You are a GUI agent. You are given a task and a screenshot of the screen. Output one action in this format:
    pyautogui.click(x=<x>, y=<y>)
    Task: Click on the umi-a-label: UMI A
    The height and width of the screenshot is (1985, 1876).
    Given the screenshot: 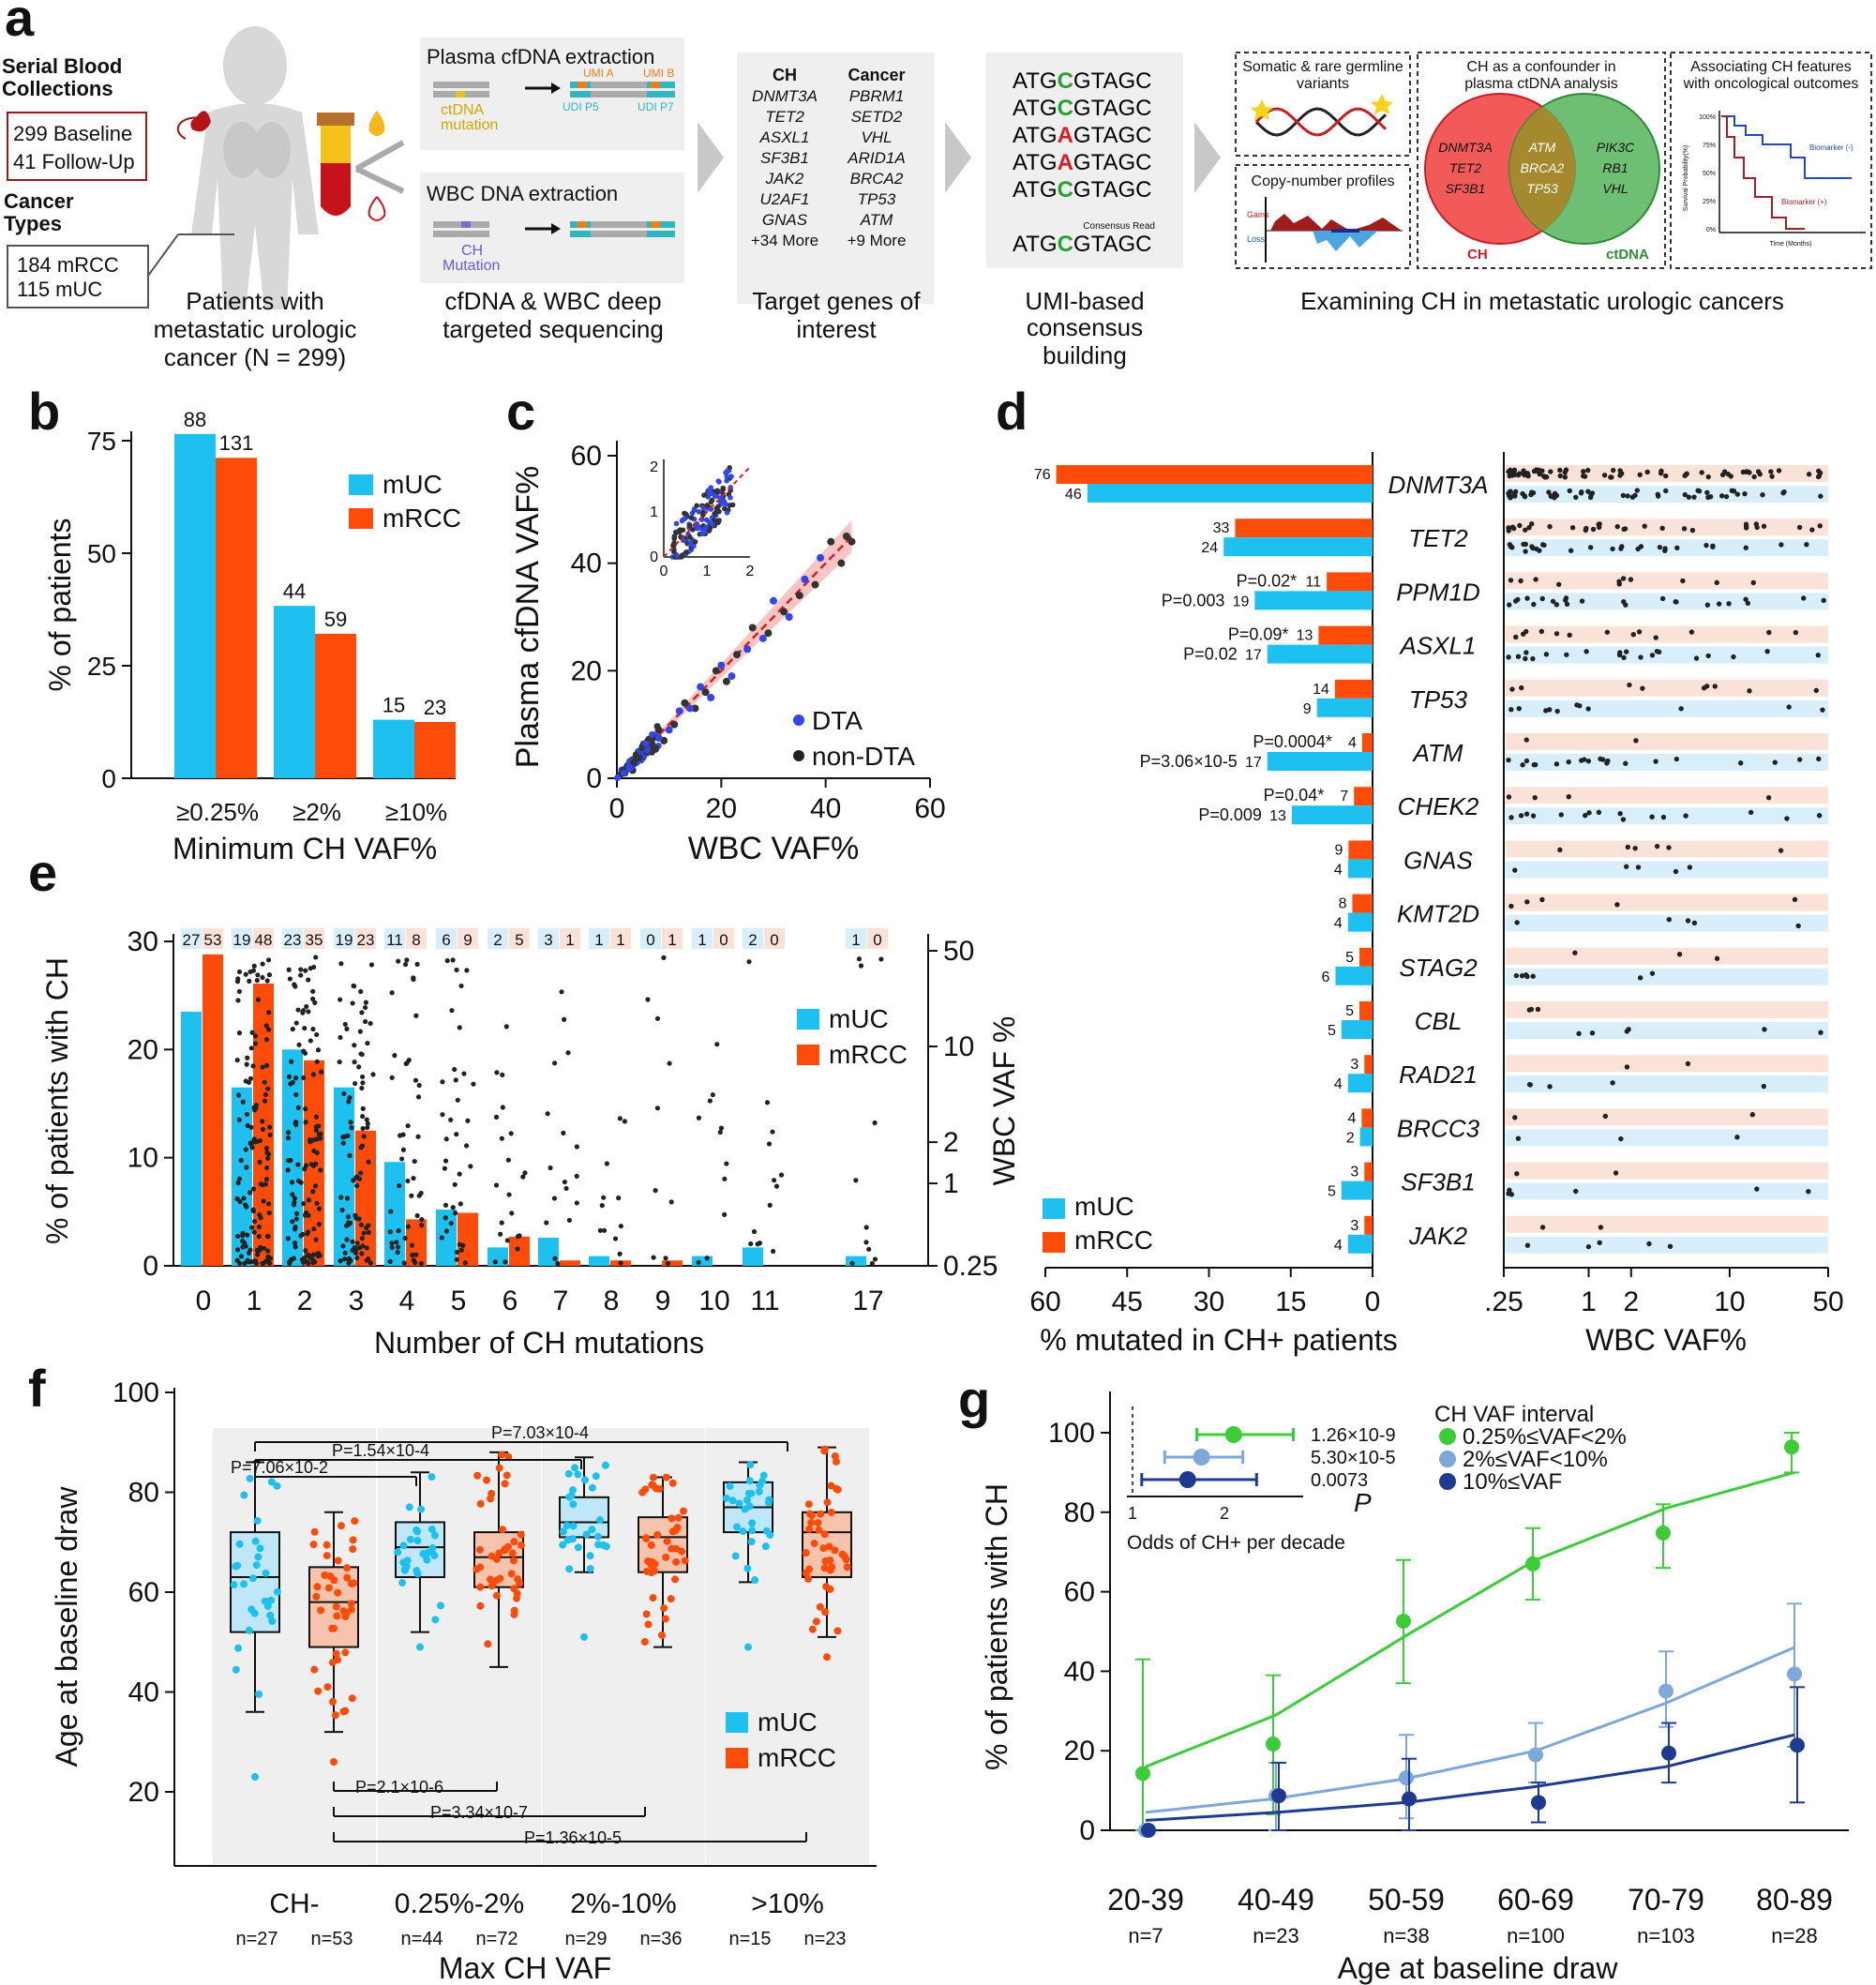 What is the action you would take?
    pyautogui.click(x=598, y=73)
    